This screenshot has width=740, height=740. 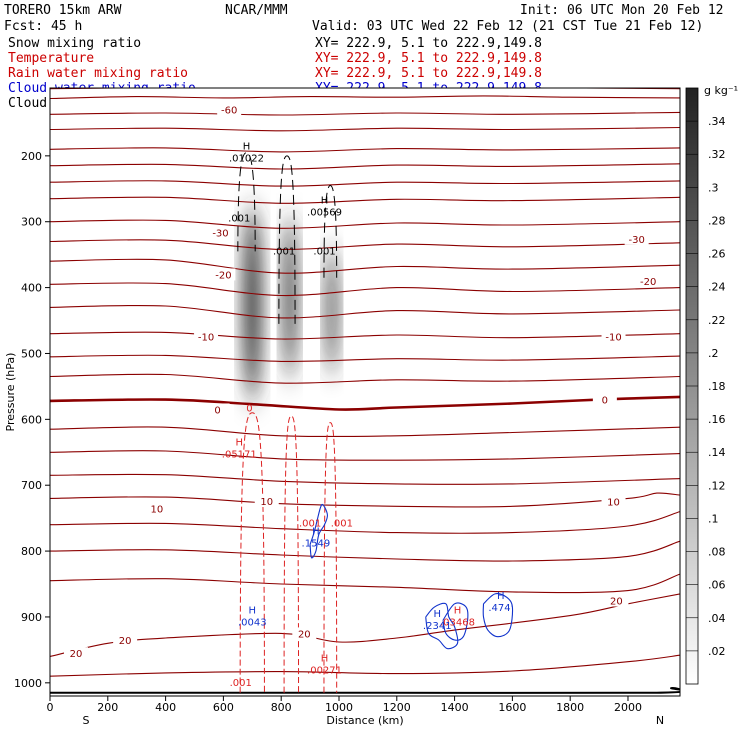 What do you see at coordinates (660, 720) in the screenshot?
I see `x-axis-north-label: N` at bounding box center [660, 720].